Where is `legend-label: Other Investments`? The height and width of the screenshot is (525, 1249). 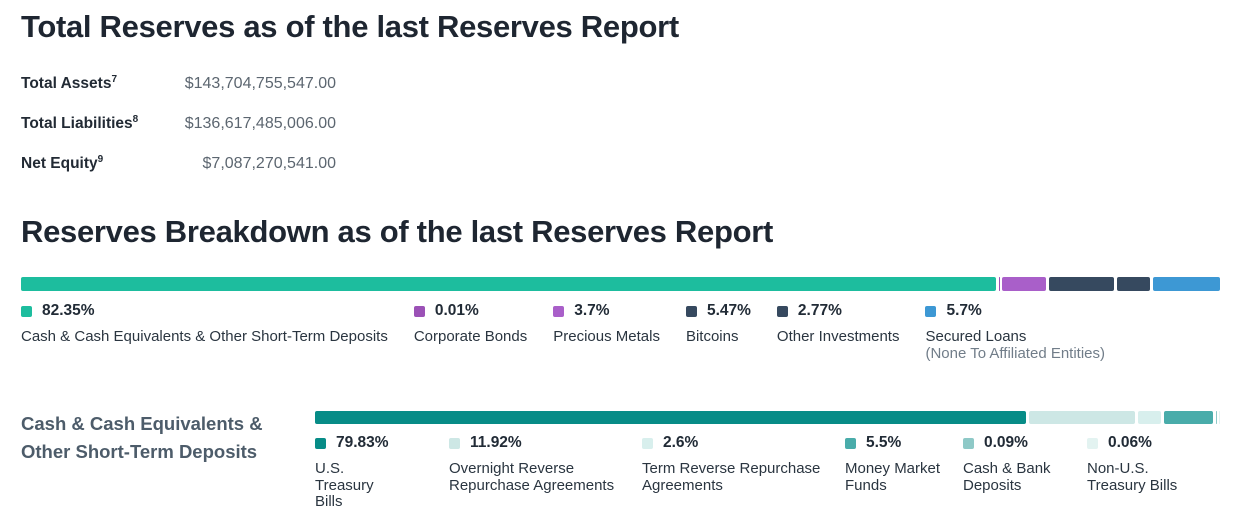
legend-label: Other Investments is located at coordinates (838, 336).